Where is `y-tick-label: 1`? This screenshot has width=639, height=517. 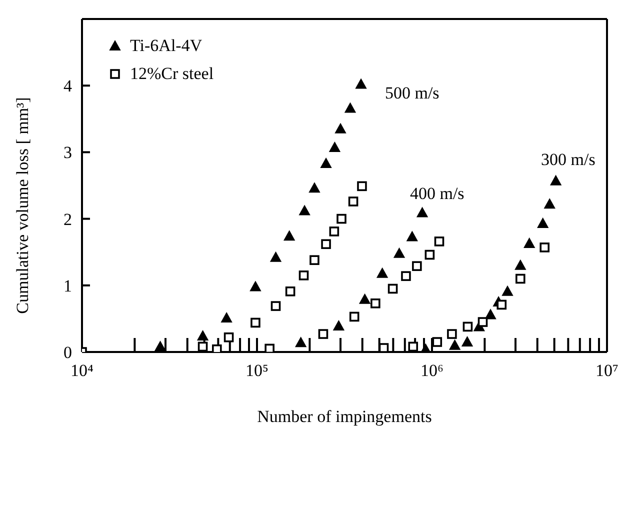
y-tick-label: 1 is located at coordinates (68, 286).